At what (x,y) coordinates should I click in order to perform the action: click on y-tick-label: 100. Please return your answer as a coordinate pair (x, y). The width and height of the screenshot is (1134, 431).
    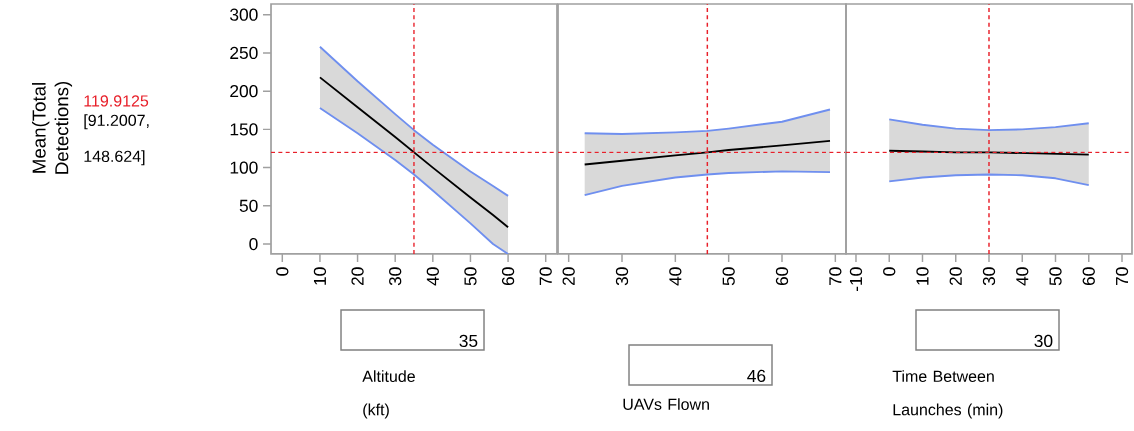
    Looking at the image, I should click on (244, 167).